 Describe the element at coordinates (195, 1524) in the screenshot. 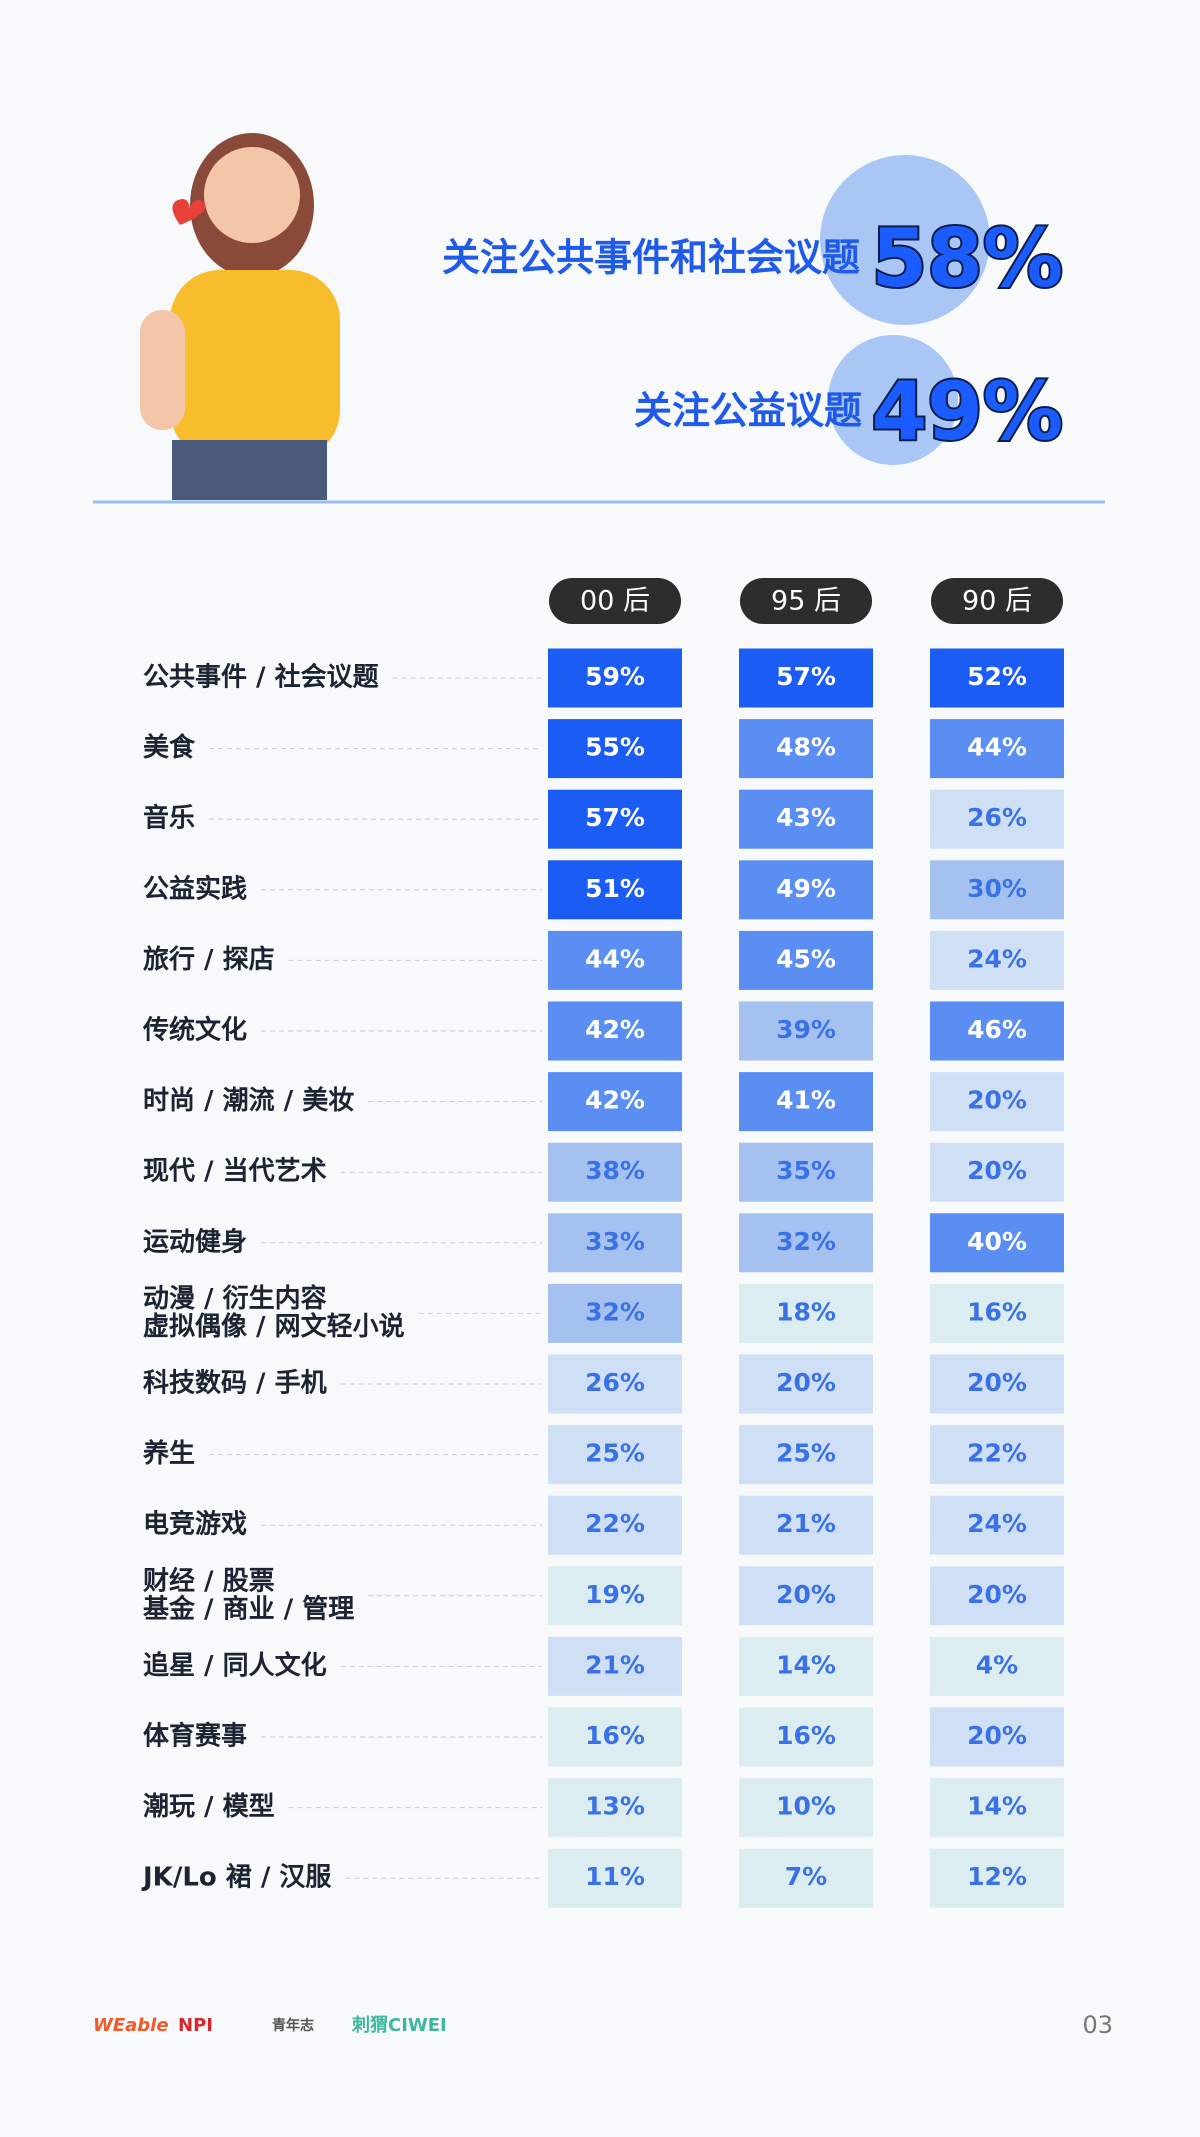

I see `row-label: 电竞游戏` at that location.